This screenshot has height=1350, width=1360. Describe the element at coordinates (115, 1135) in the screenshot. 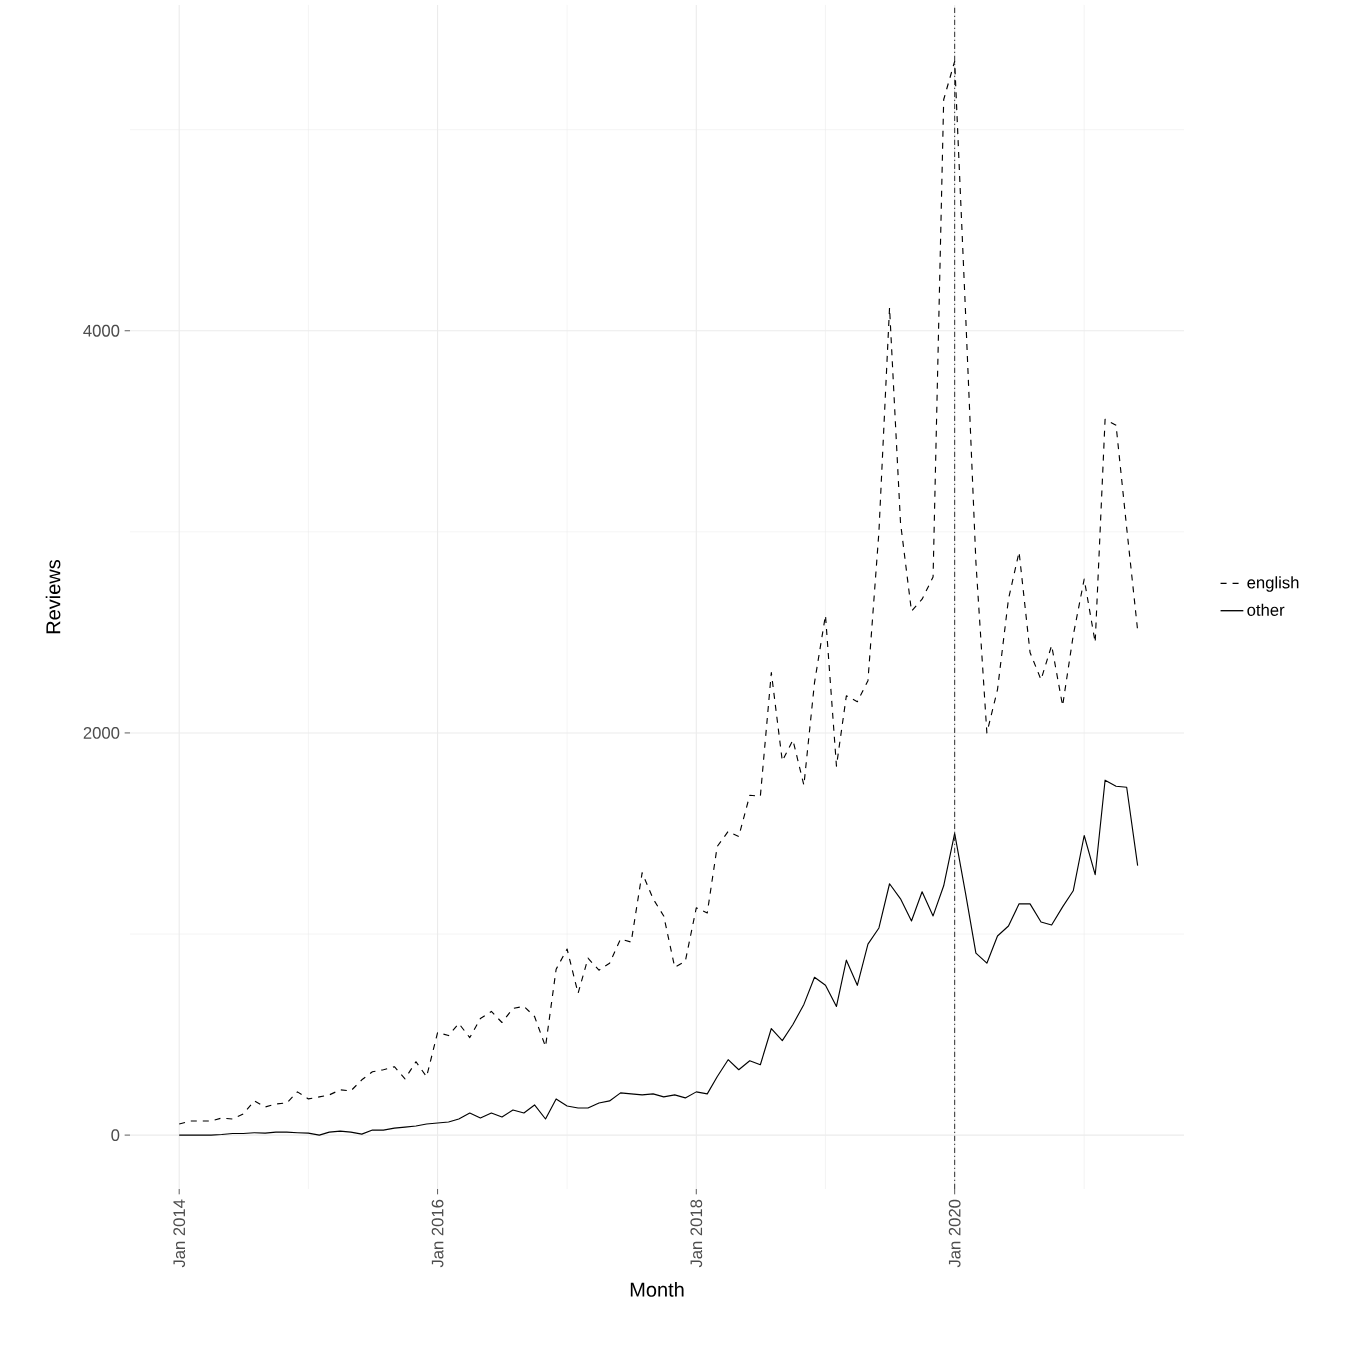

I see `y-tick-label: 0` at that location.